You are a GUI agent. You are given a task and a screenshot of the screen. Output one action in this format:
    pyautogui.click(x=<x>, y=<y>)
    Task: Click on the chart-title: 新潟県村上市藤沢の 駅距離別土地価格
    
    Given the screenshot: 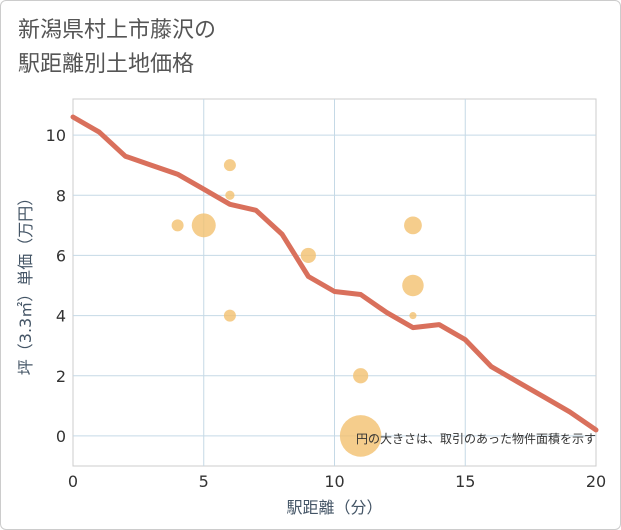 What is the action you would take?
    pyautogui.click(x=117, y=48)
    